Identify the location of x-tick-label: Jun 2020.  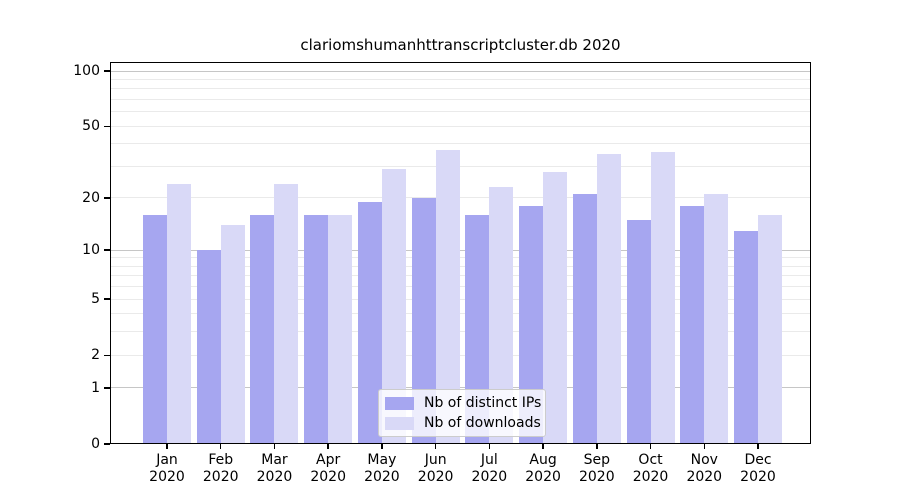
(435, 468).